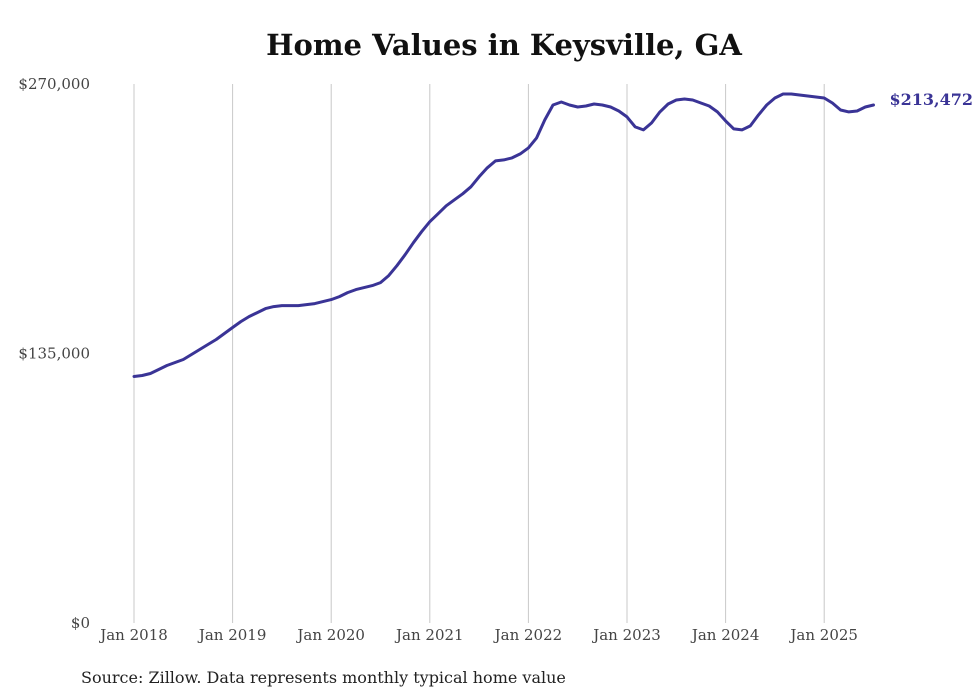  Describe the element at coordinates (232, 635) in the screenshot. I see `x-tick-label: Jan 2019` at that location.